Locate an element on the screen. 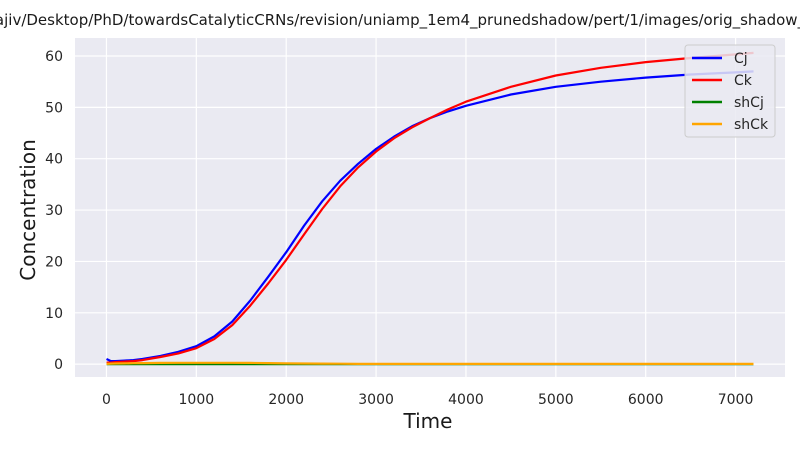  x-tick-label: 4000 is located at coordinates (466, 400).